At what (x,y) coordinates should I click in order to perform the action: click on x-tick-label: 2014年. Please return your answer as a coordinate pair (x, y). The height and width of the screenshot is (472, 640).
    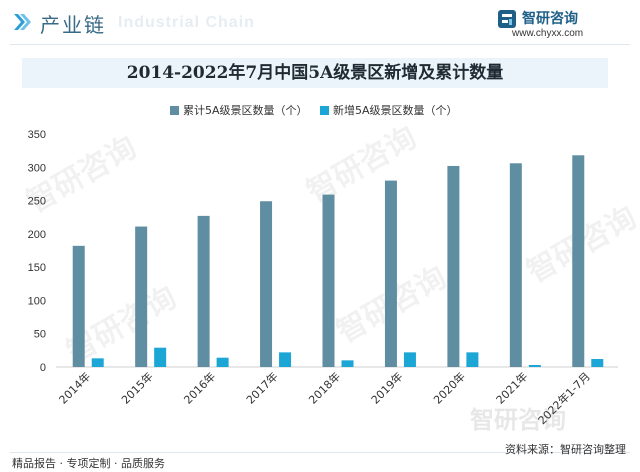
    Looking at the image, I should click on (74, 387).